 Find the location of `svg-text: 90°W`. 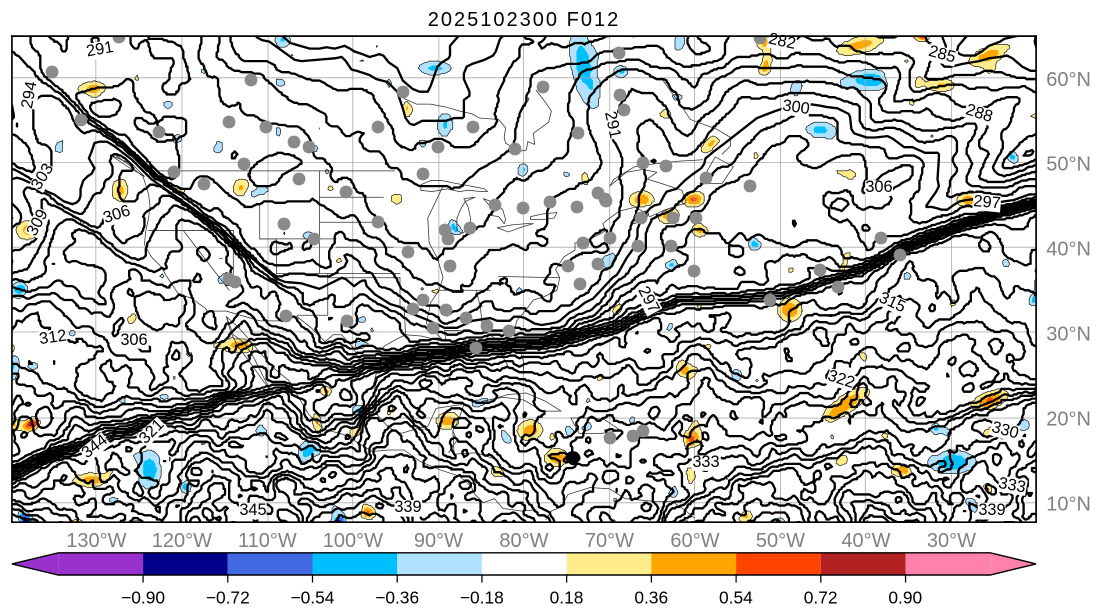

svg-text: 90°W is located at coordinates (438, 541).